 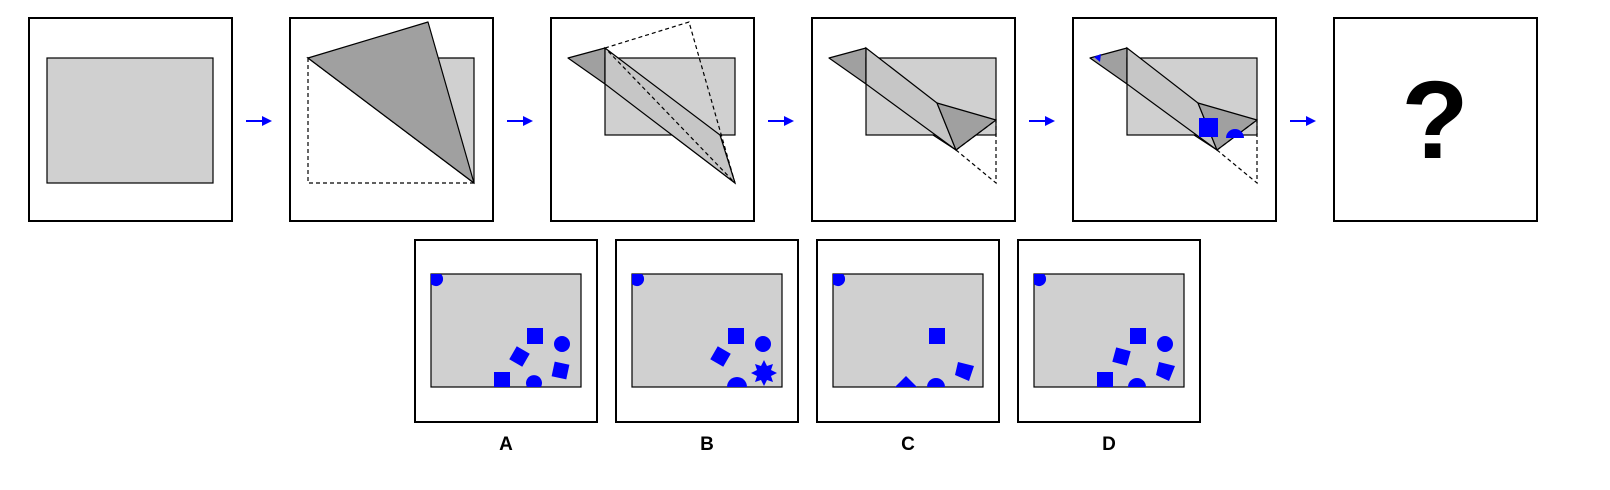 I want to click on option-b-hole-semicircle, so click(x=737, y=382).